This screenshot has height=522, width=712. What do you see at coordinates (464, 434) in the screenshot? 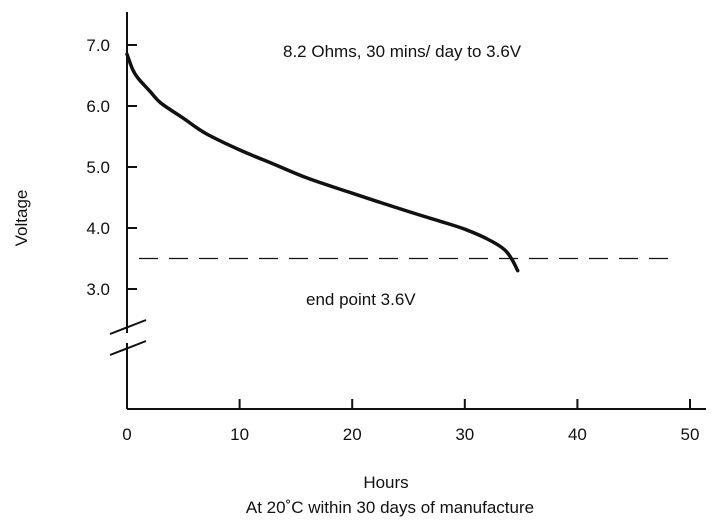
I see `x-tick-label: 30` at bounding box center [464, 434].